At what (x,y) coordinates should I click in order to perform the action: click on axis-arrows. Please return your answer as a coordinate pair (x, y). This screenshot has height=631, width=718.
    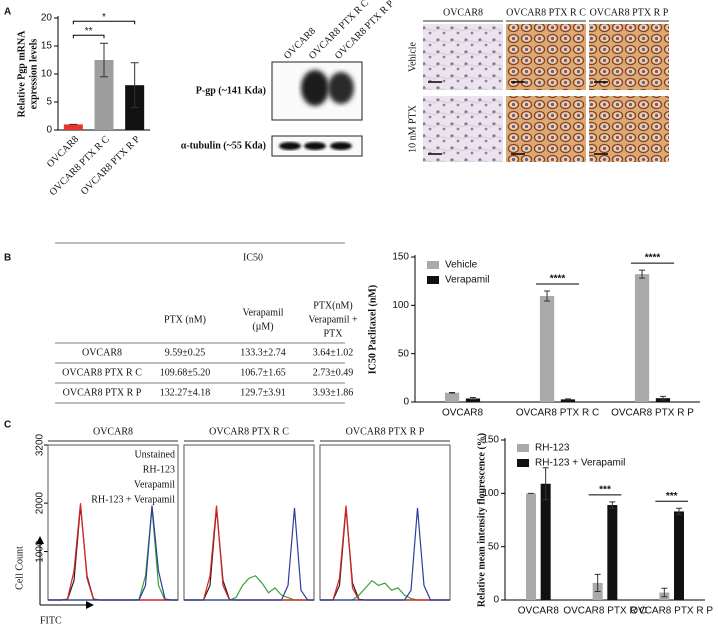
    Looking at the image, I should click on (64, 573).